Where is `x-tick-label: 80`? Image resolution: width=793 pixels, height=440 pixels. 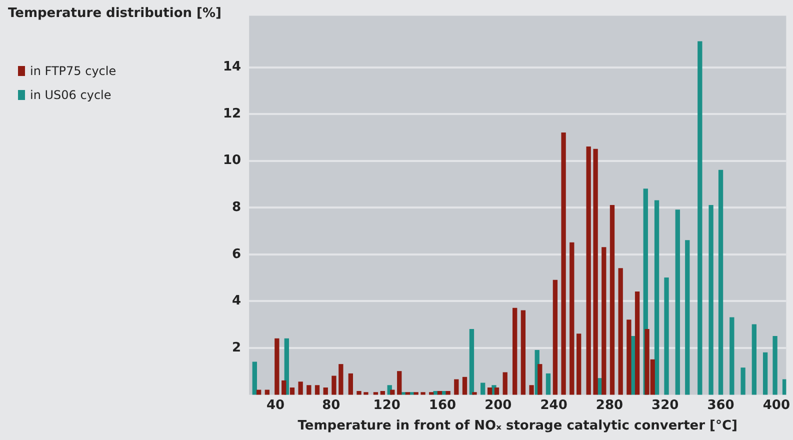
x-tick-label: 80 is located at coordinates (331, 405).